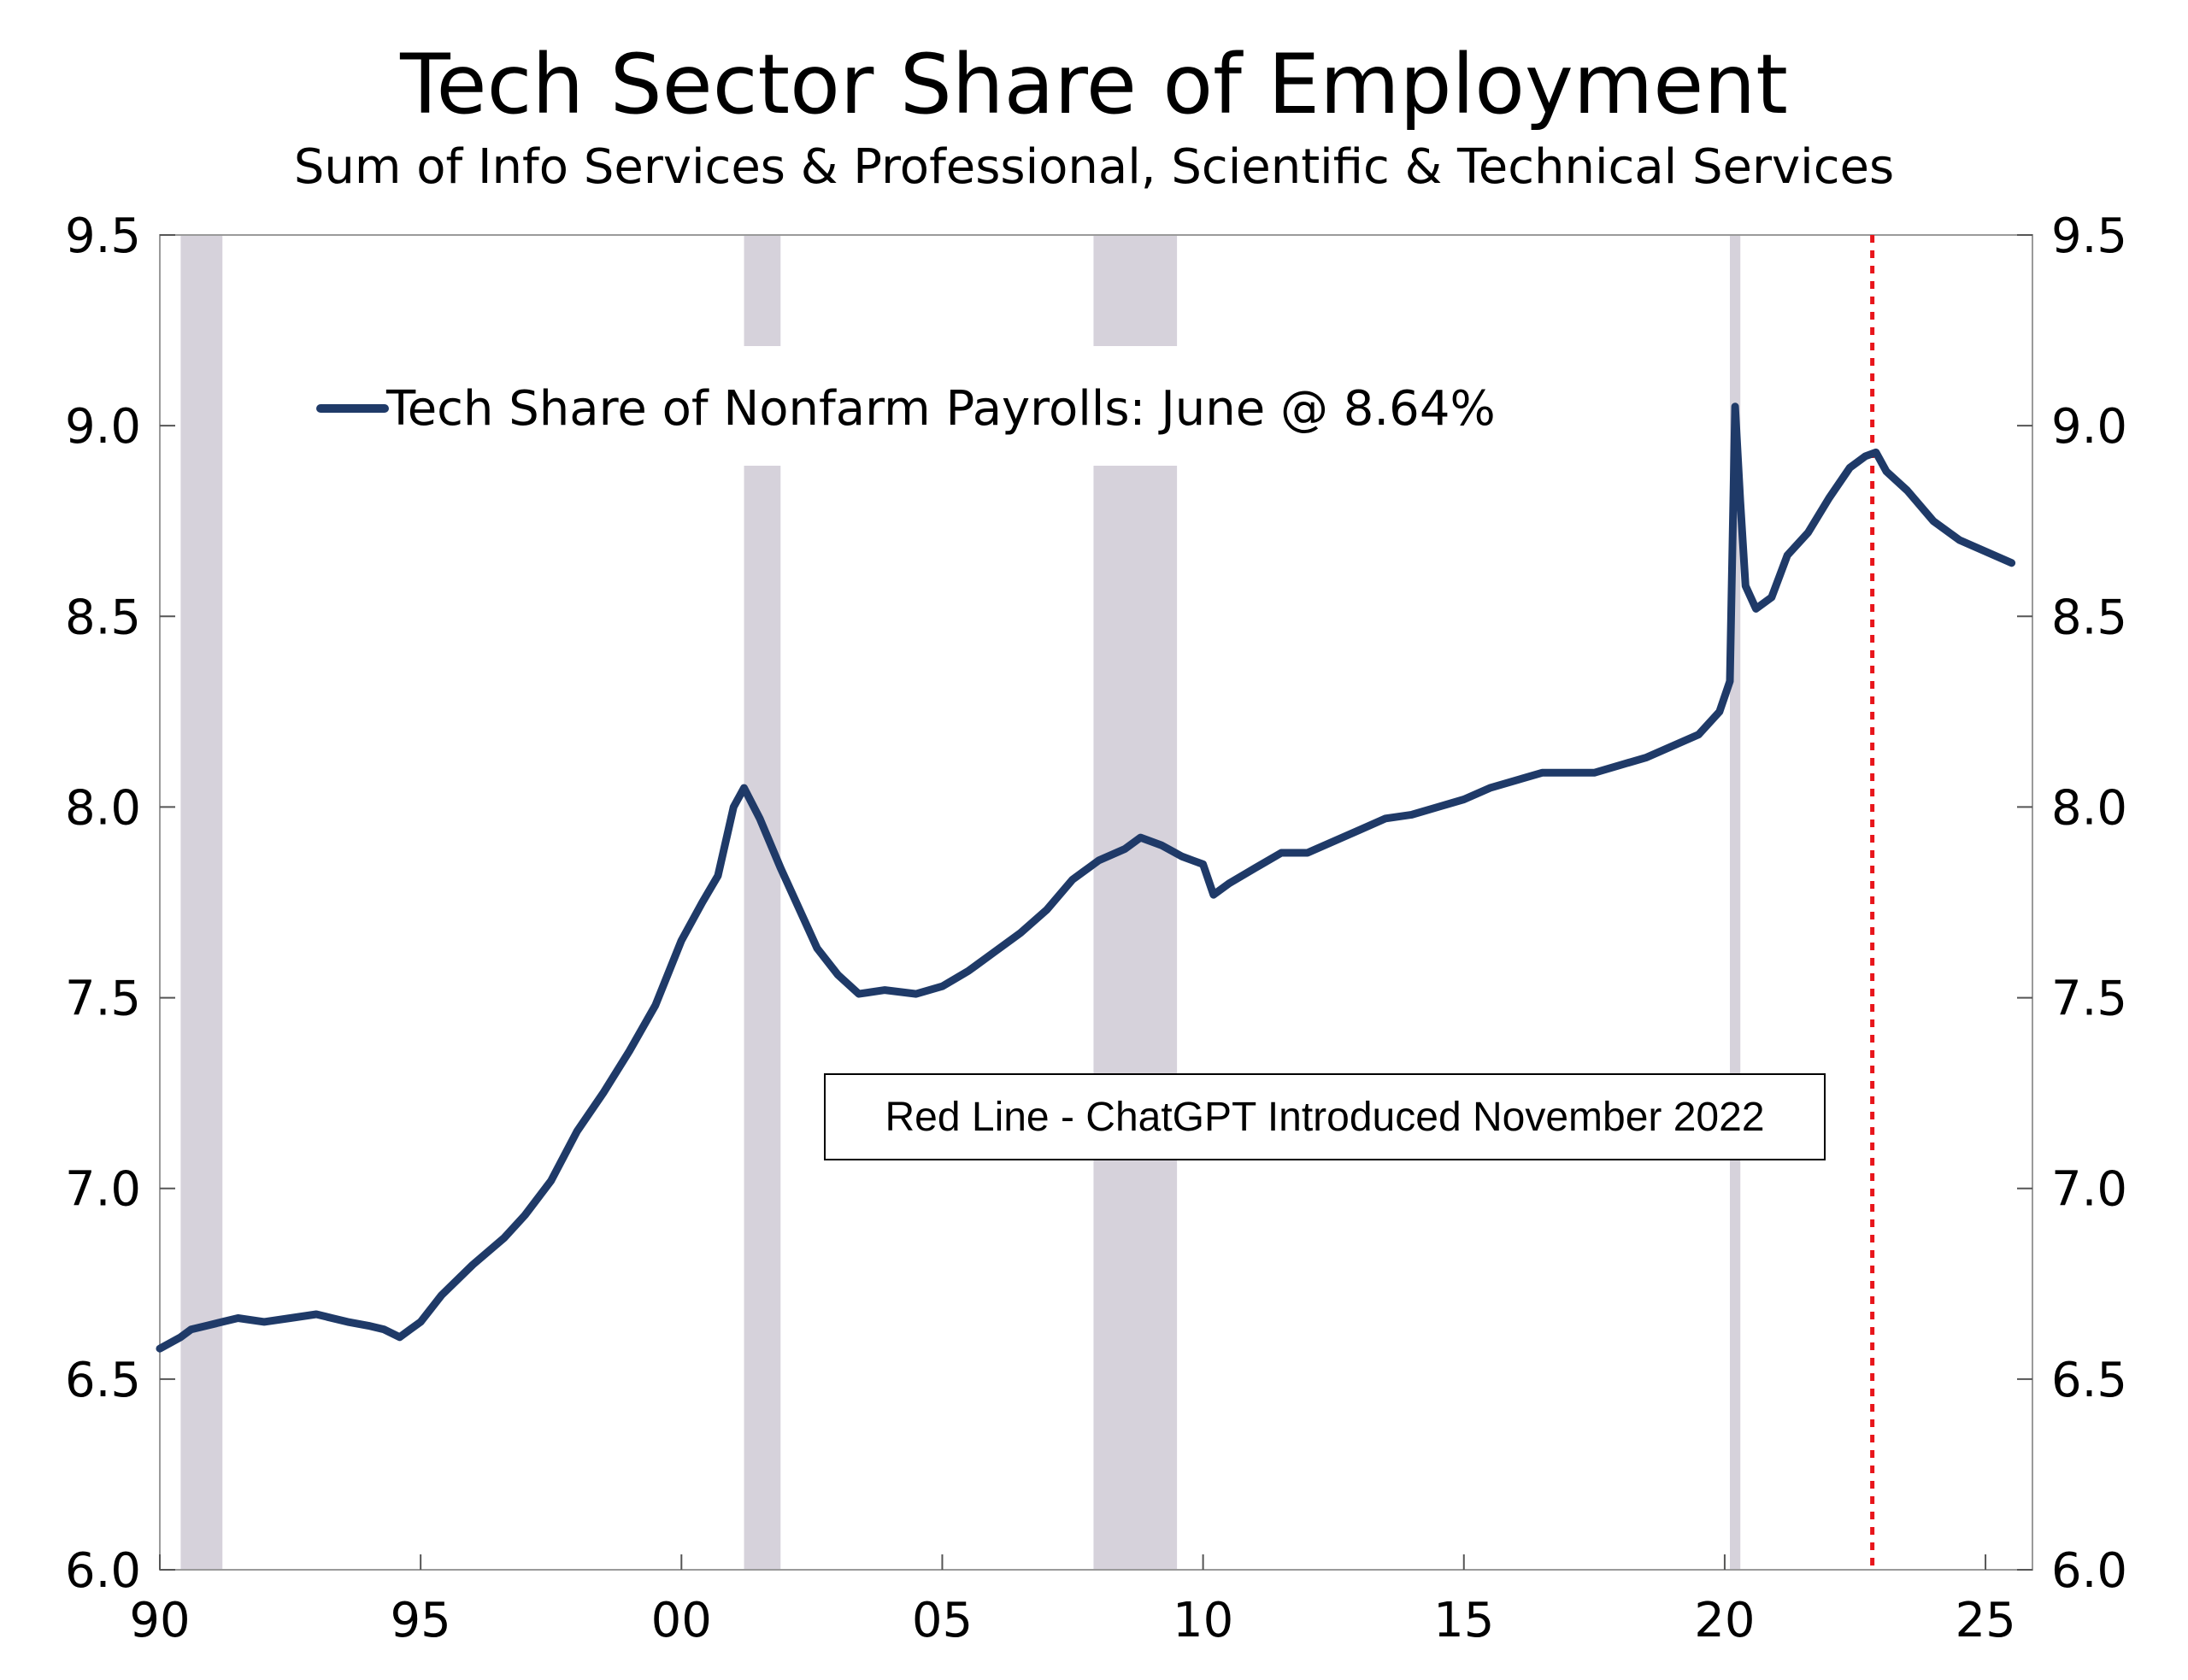  What do you see at coordinates (103, 1190) in the screenshot?
I see `y-tick-label-left: 7.0` at bounding box center [103, 1190].